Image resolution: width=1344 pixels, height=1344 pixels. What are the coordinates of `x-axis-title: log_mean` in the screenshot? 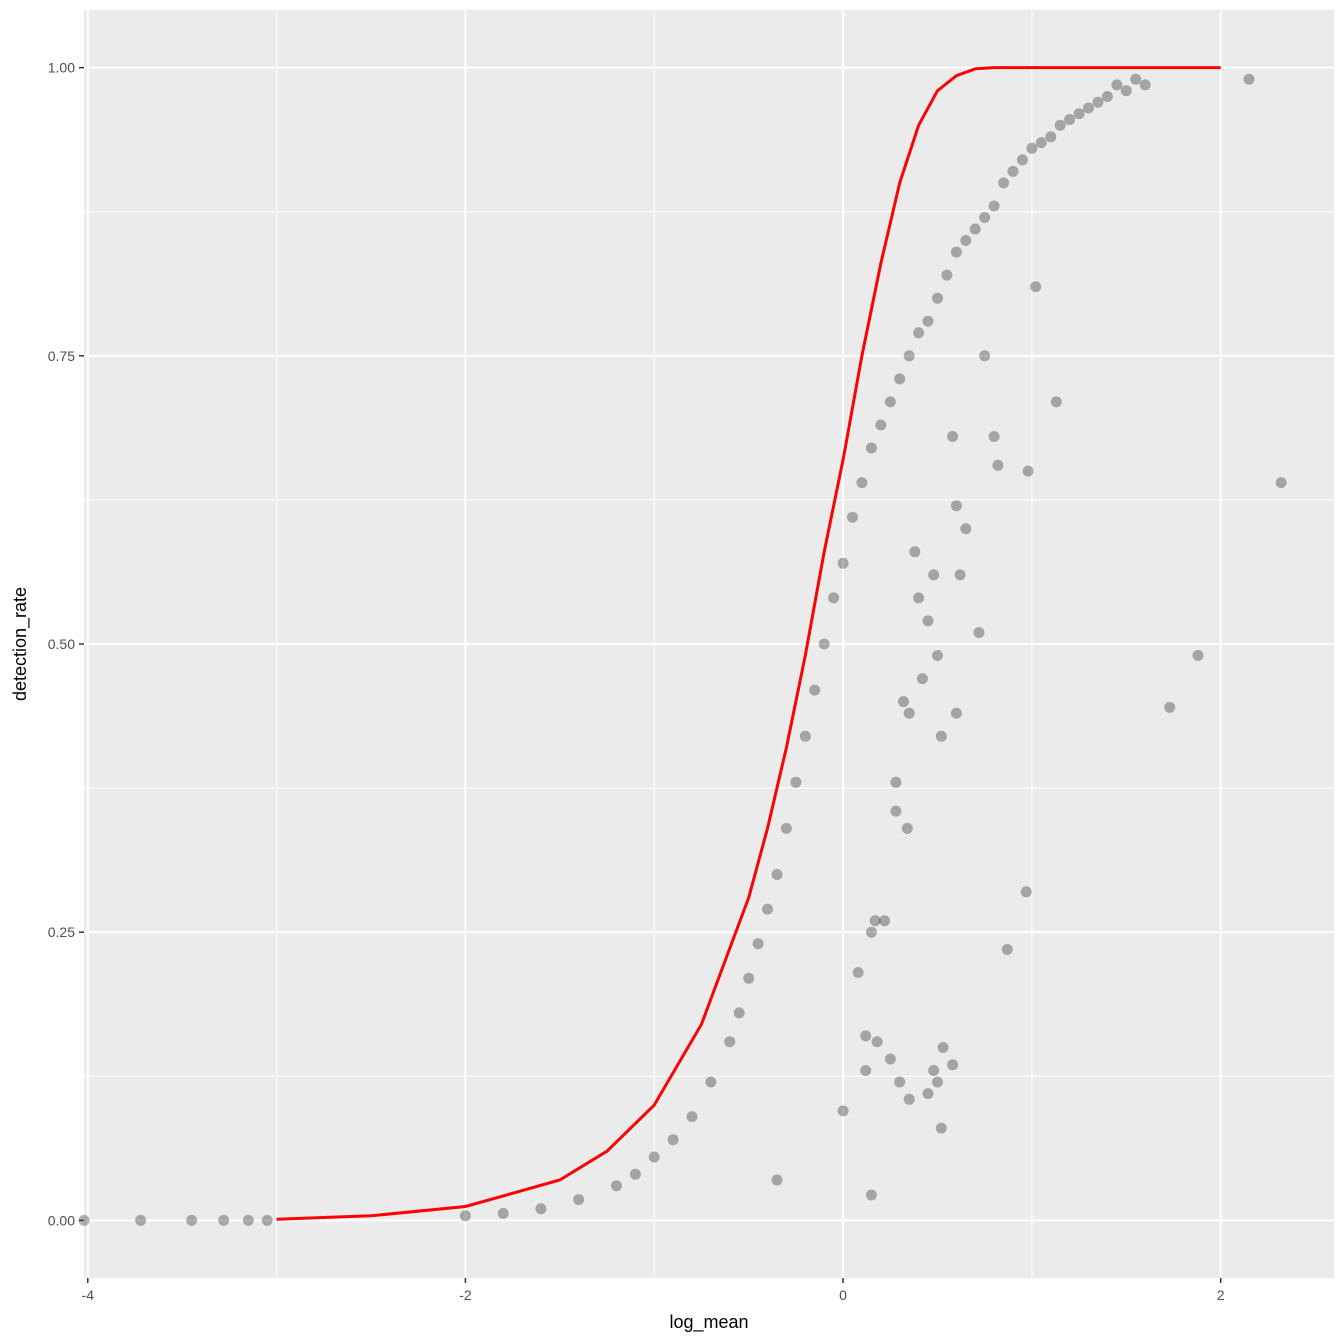 It's located at (708, 1322).